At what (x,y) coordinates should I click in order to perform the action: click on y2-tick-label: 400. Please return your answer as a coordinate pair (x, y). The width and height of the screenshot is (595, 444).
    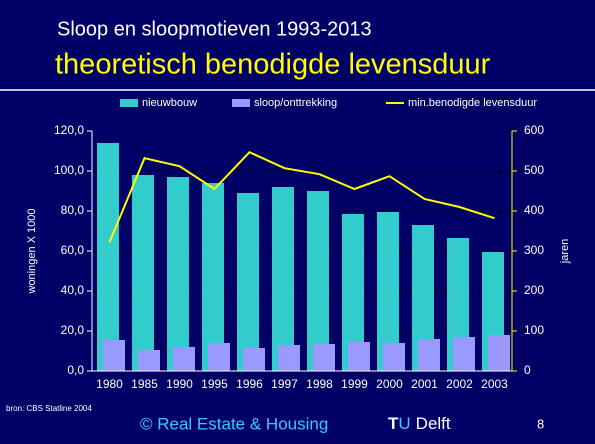
    Looking at the image, I should click on (534, 210).